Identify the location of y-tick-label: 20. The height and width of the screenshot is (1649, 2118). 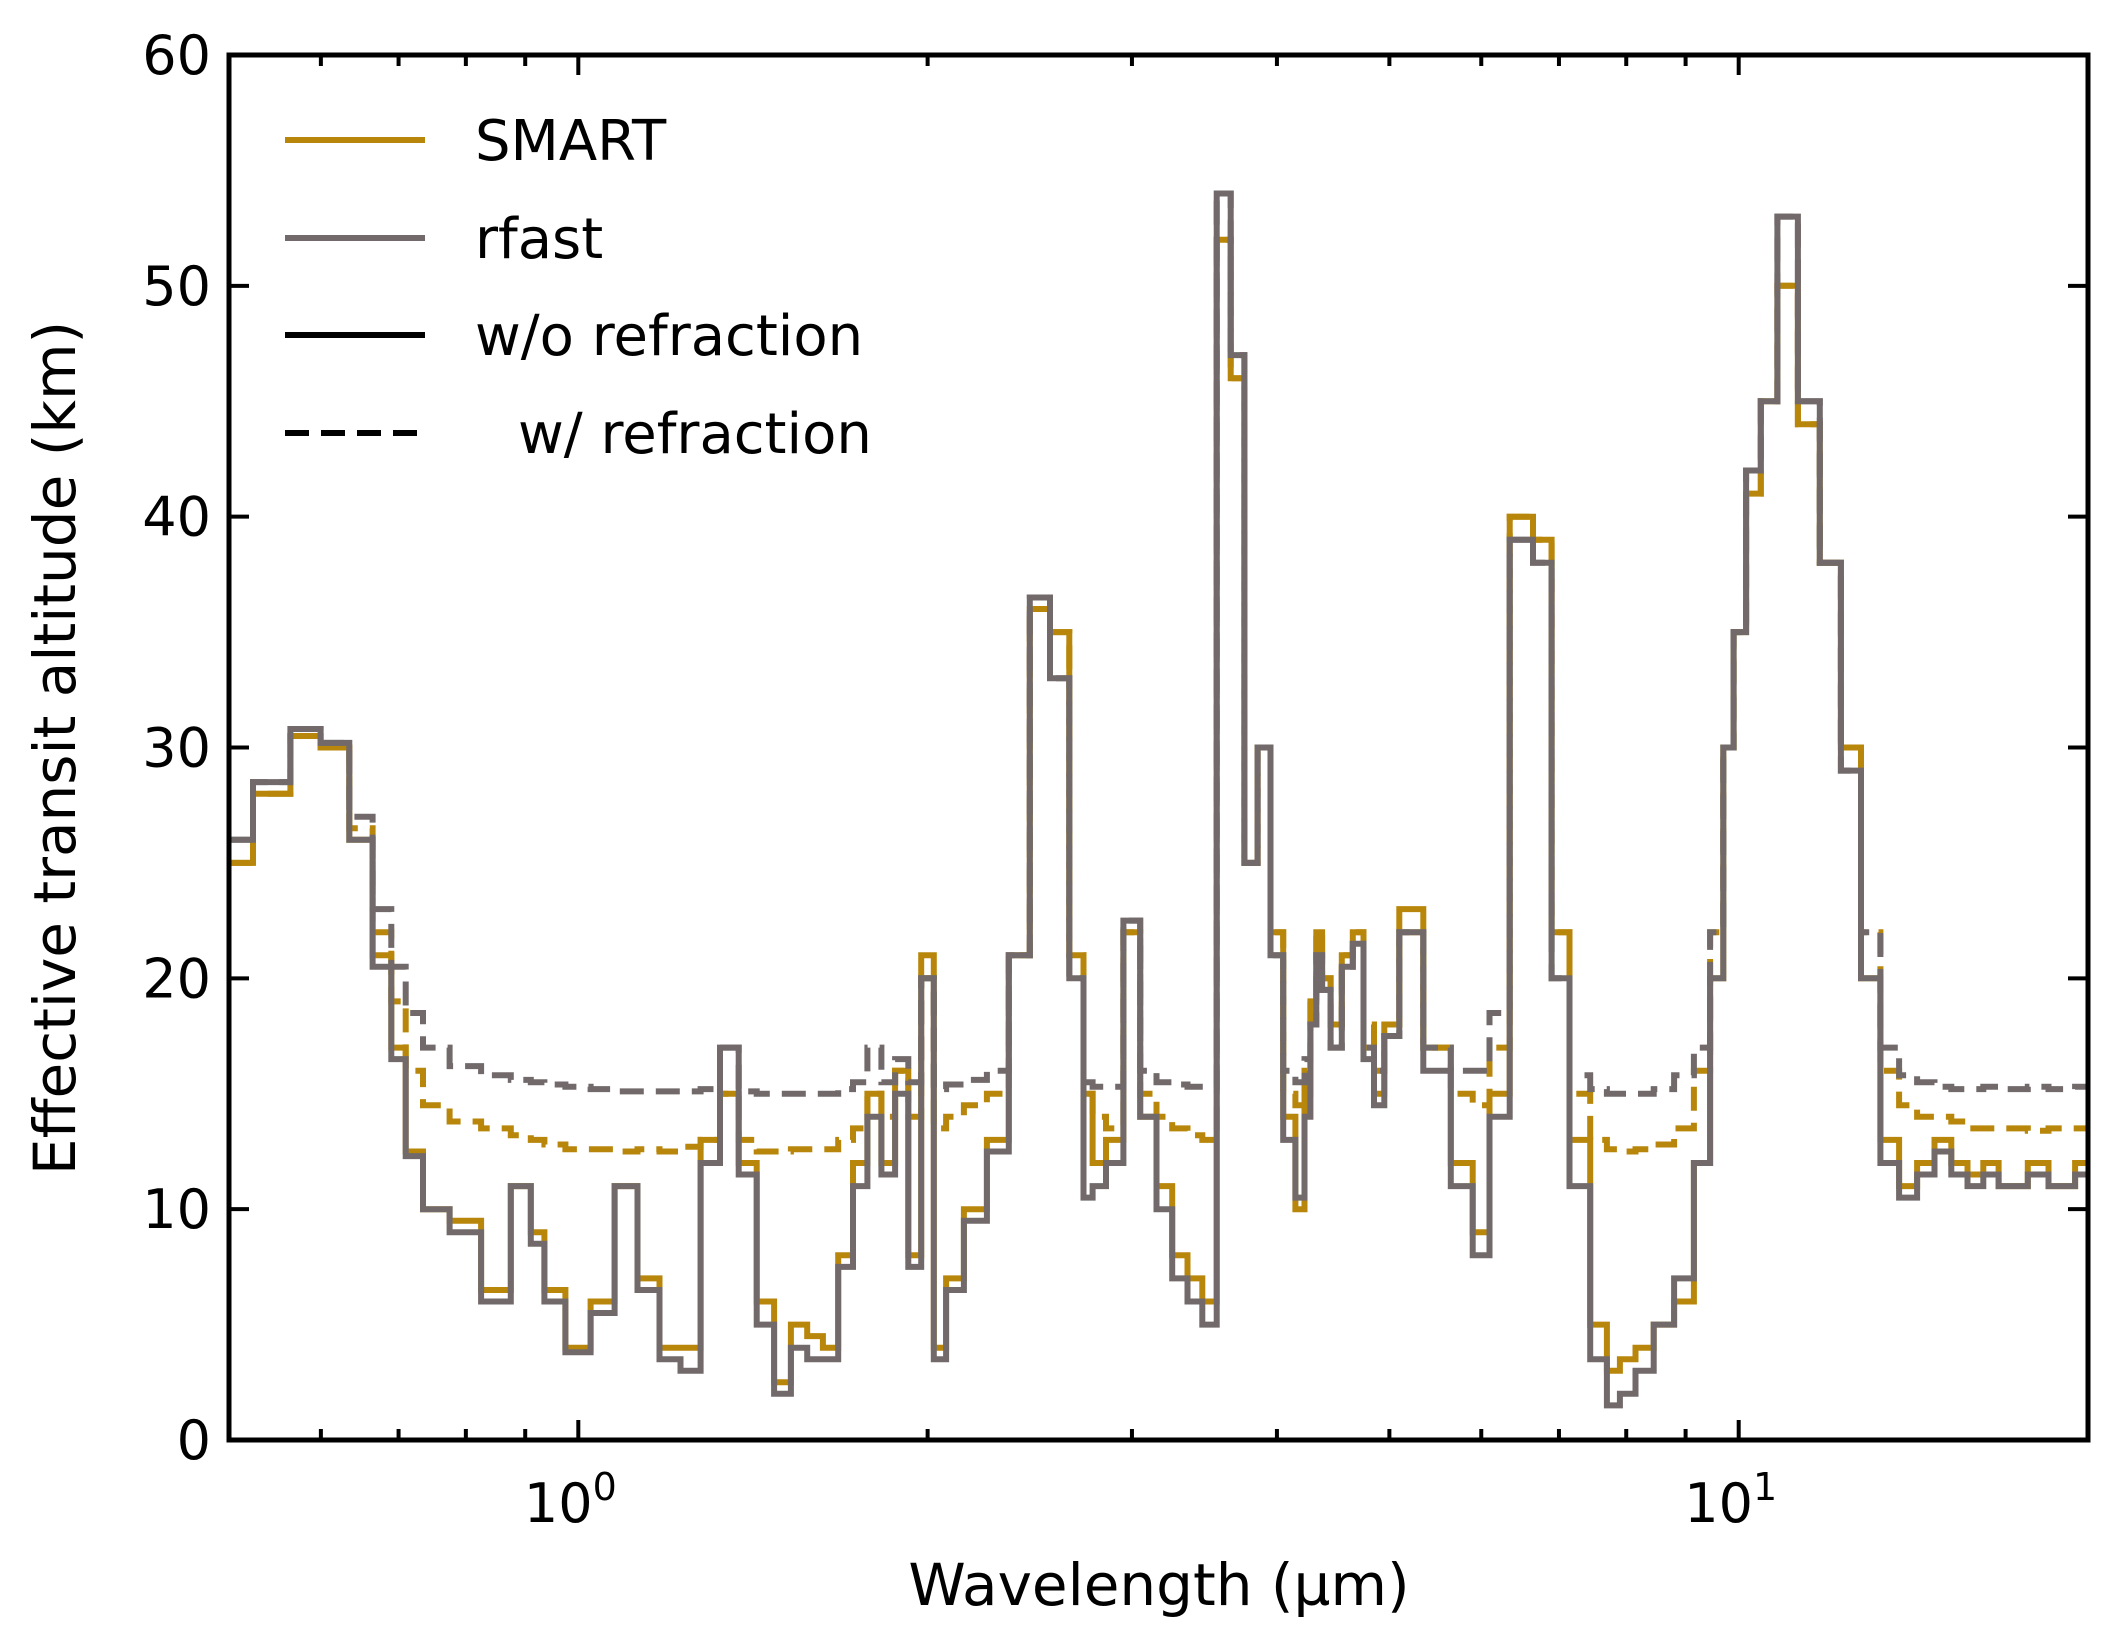
(176, 978).